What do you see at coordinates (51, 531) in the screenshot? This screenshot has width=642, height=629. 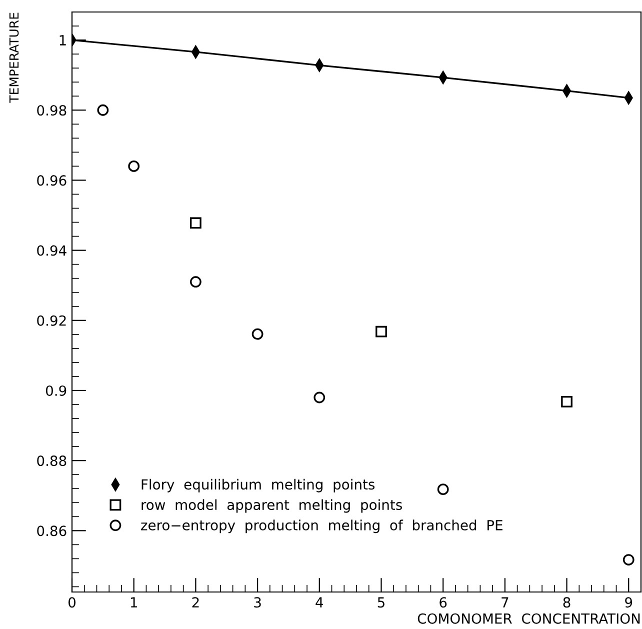 I see `y-tick-label: 0.86` at bounding box center [51, 531].